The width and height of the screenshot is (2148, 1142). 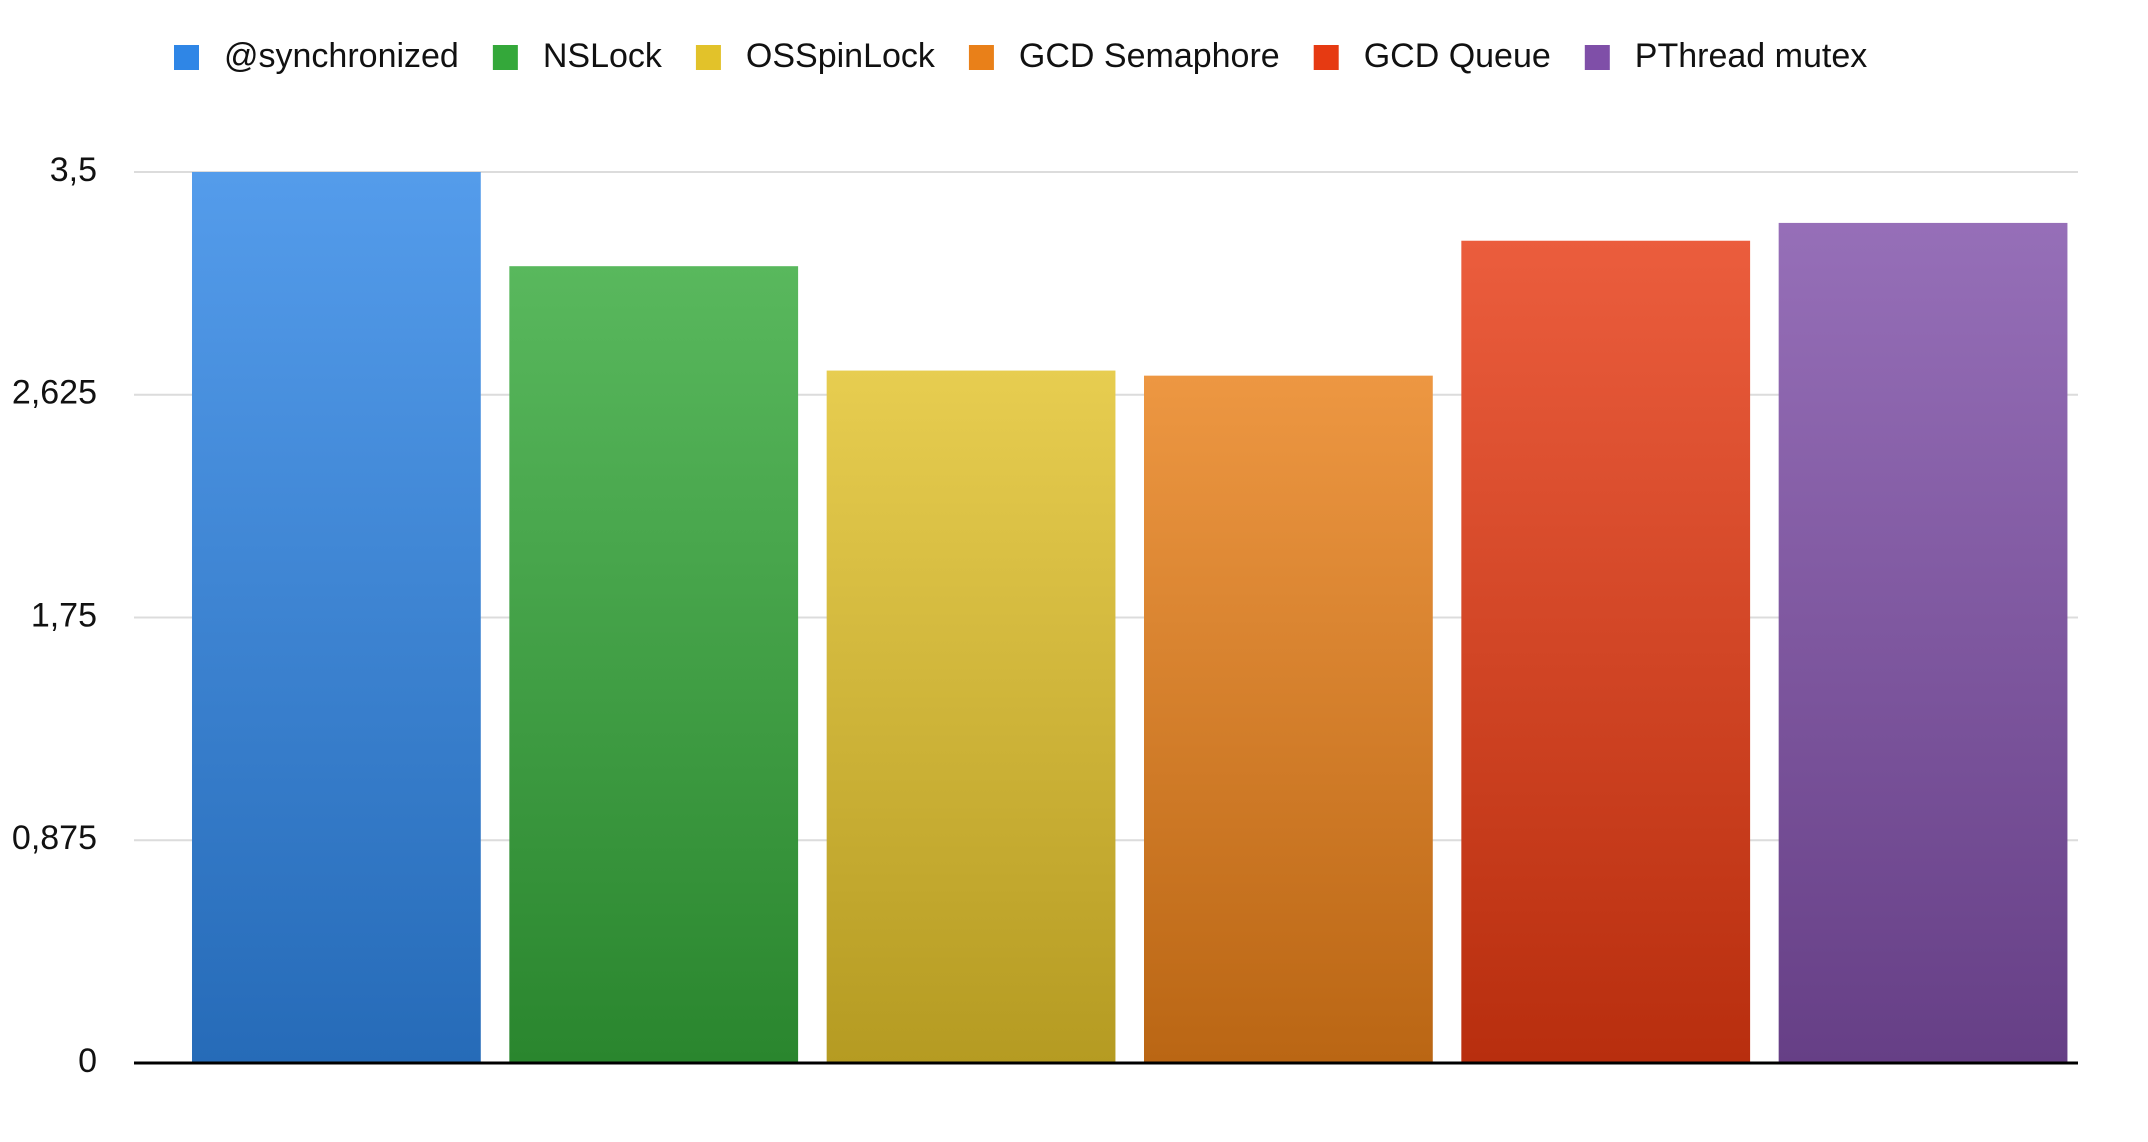 What do you see at coordinates (603, 56) in the screenshot?
I see `legend-label: NSLock` at bounding box center [603, 56].